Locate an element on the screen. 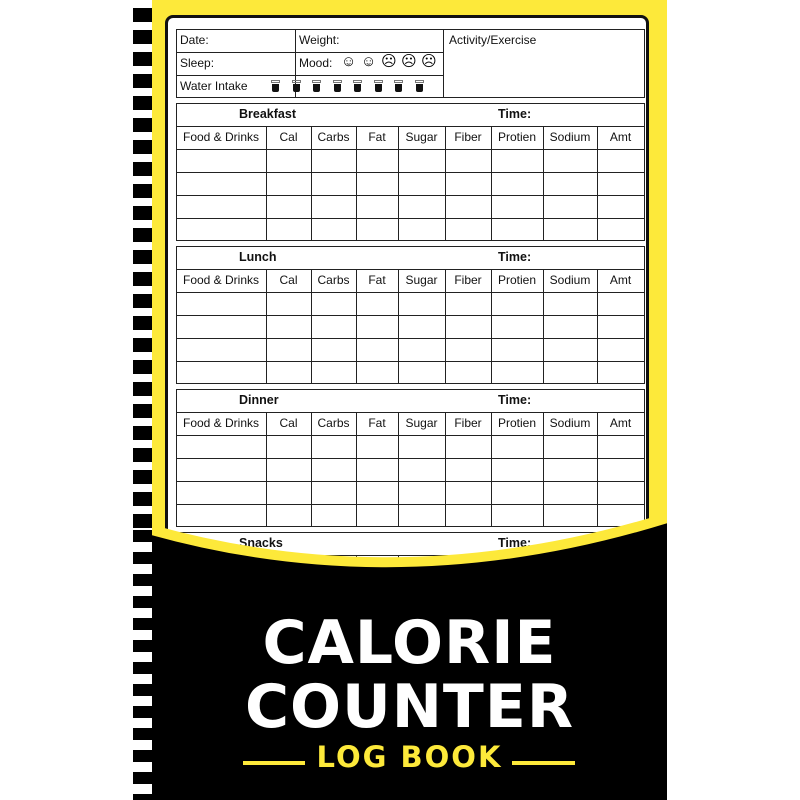 Image resolution: width=800 pixels, height=800 pixels. spiral-binding-lower is located at coordinates (142, 665).